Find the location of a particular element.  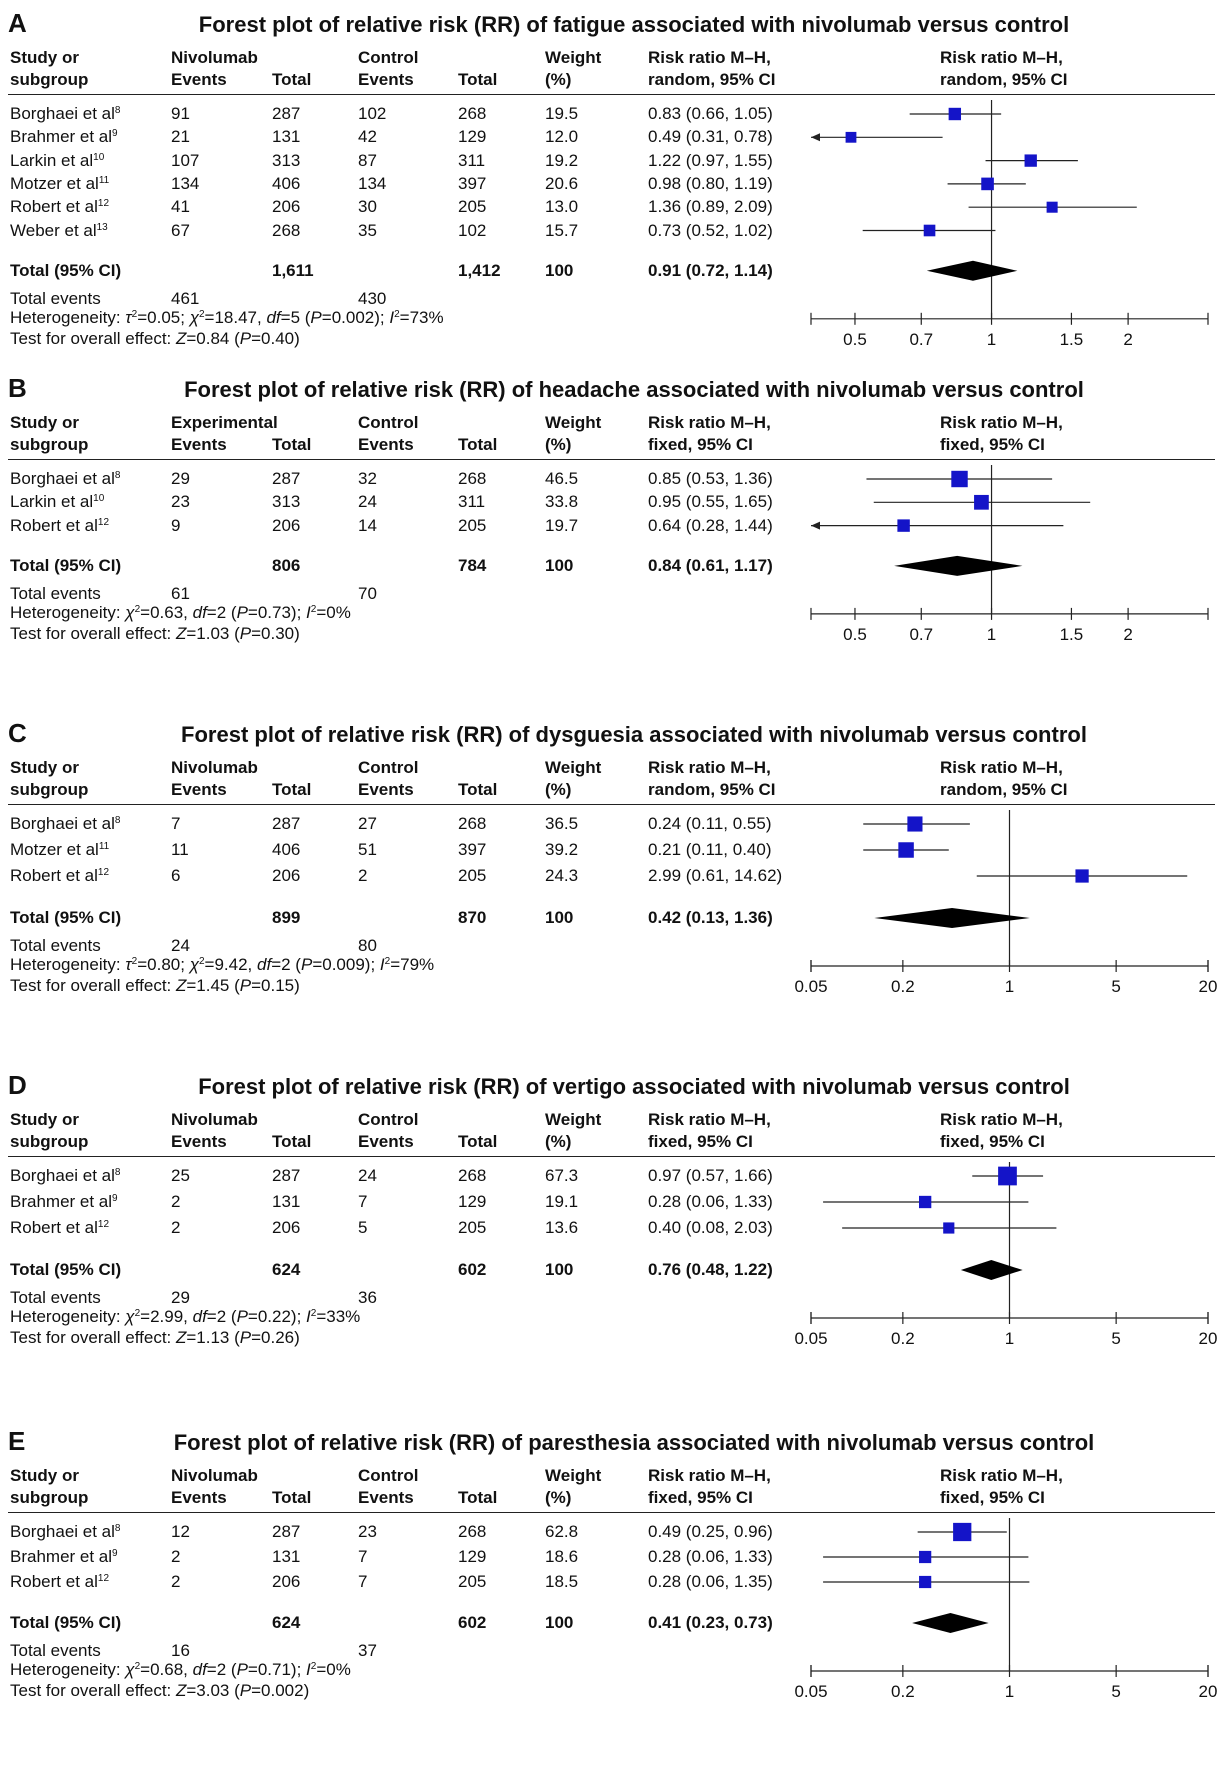

x-tick-label: 5 is located at coordinates (1115, 986).